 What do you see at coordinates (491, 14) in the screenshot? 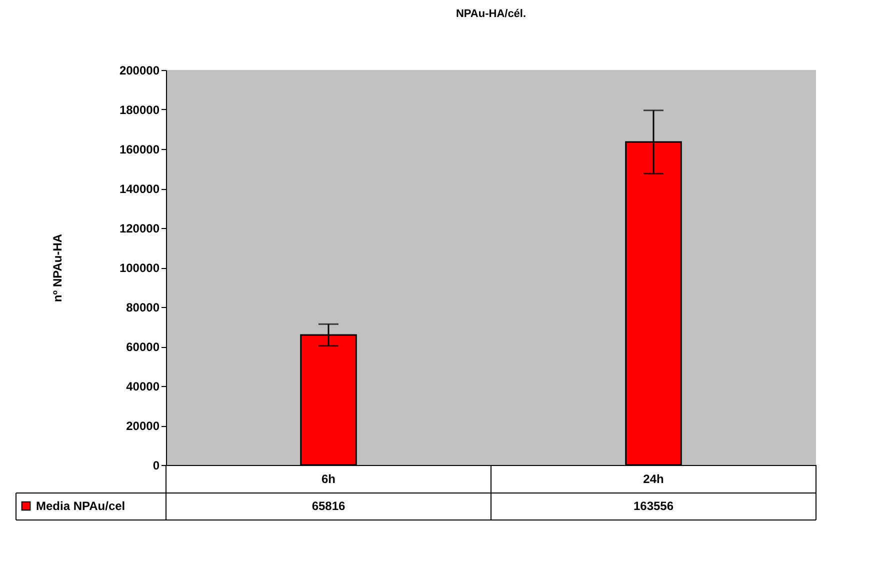
I see `chart-title: NPAu-HA/cél.` at bounding box center [491, 14].